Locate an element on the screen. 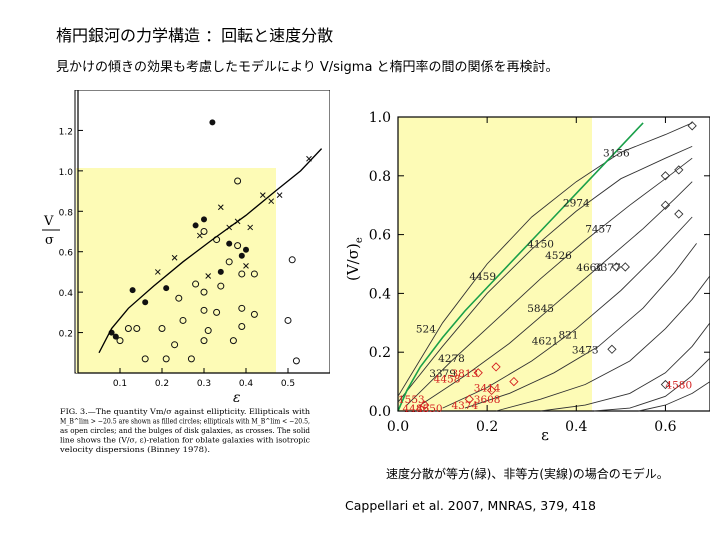 This screenshot has height=540, width=720. galaxy-label: 4150 is located at coordinates (540, 244).